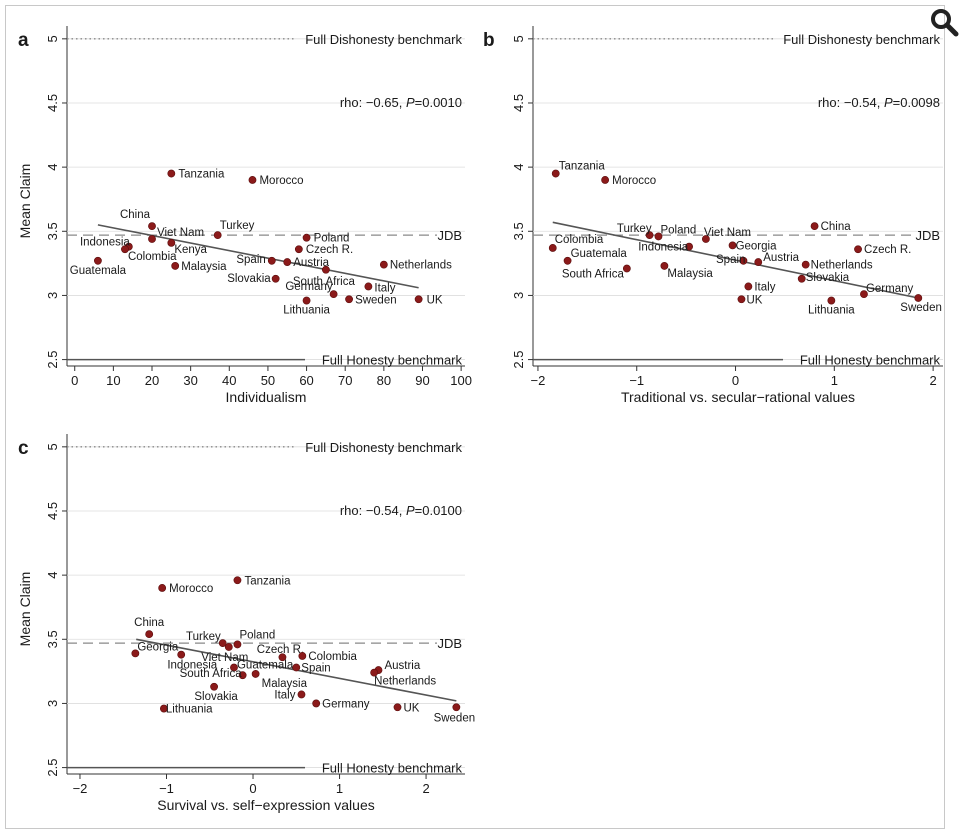 This screenshot has height=834, width=970. I want to click on point-label: Malaysia, so click(690, 274).